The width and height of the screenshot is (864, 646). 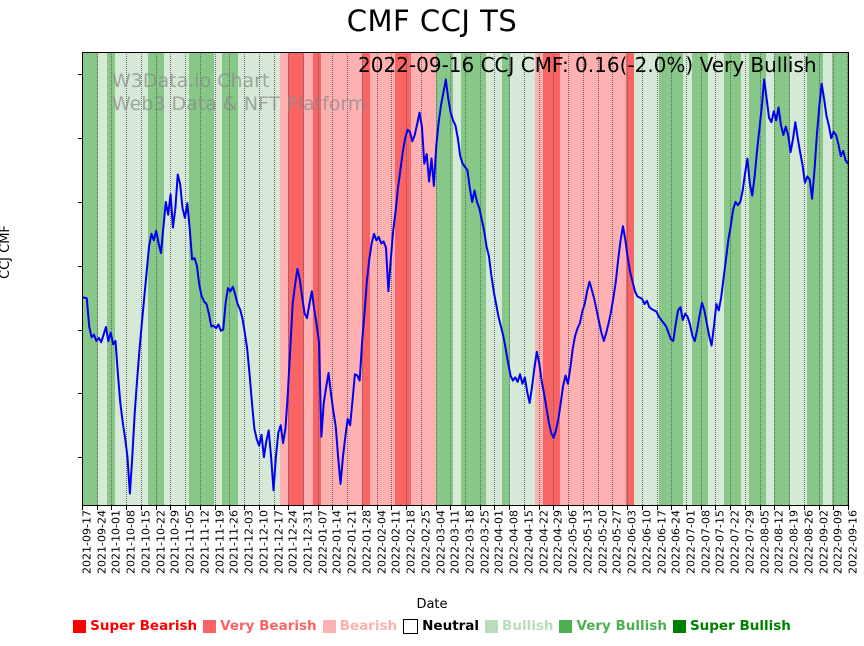 I want to click on legend-item: Super Bearish, so click(x=135, y=626).